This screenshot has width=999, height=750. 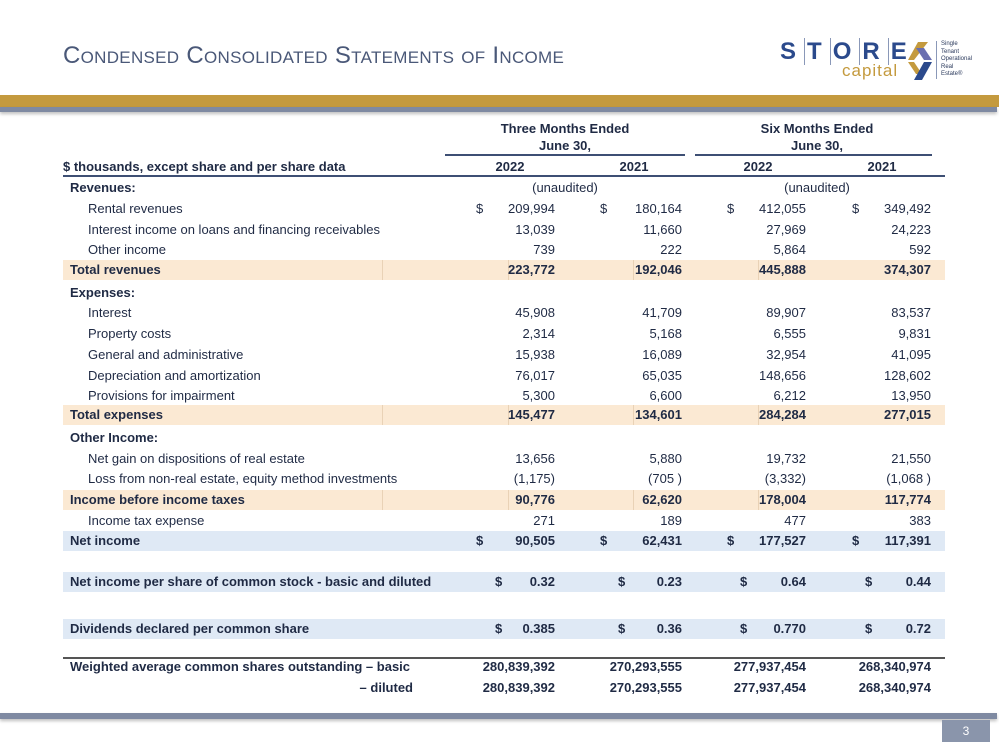 I want to click on row-value: 32,954, so click(x=786, y=354).